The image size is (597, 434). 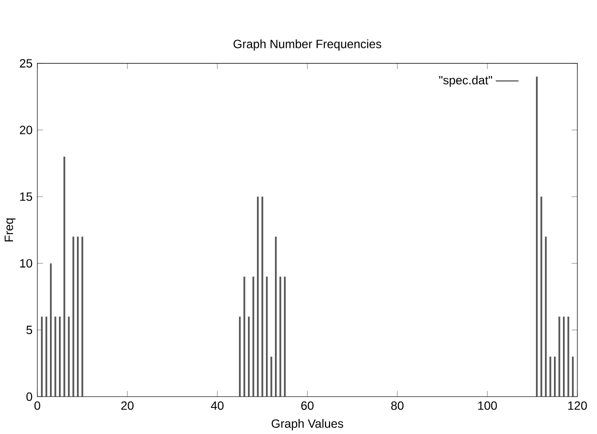 What do you see at coordinates (26, 263) in the screenshot?
I see `y-tick-label: 10` at bounding box center [26, 263].